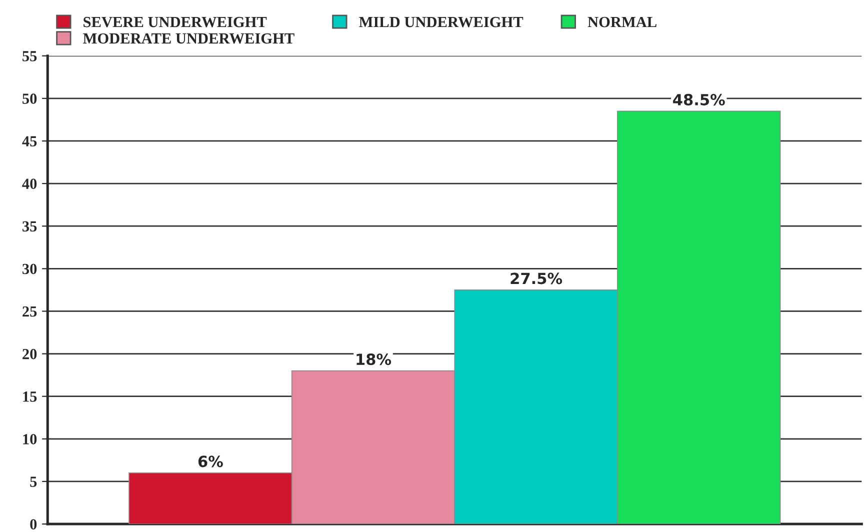 Image resolution: width=866 pixels, height=532 pixels. I want to click on legend-label: NORMAL, so click(622, 22).